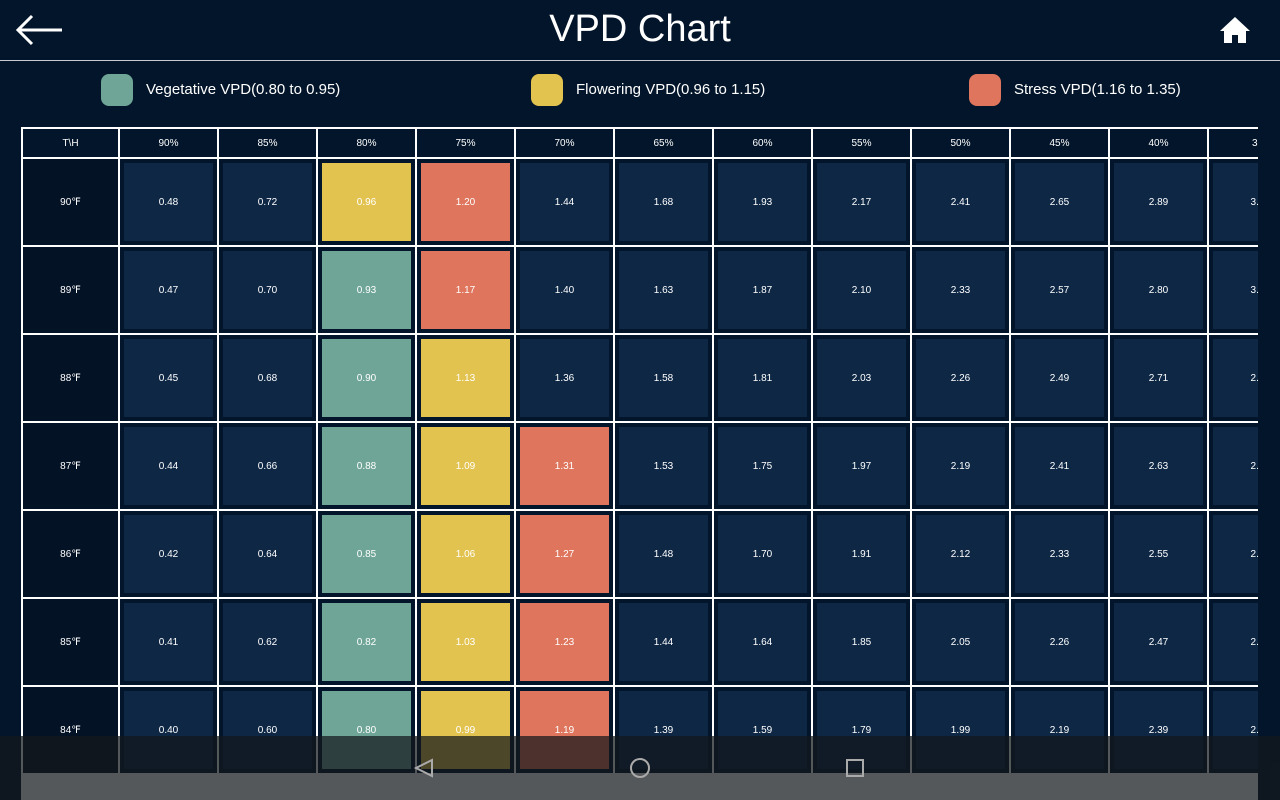  I want to click on vpd-value: 1.31, so click(564, 466).